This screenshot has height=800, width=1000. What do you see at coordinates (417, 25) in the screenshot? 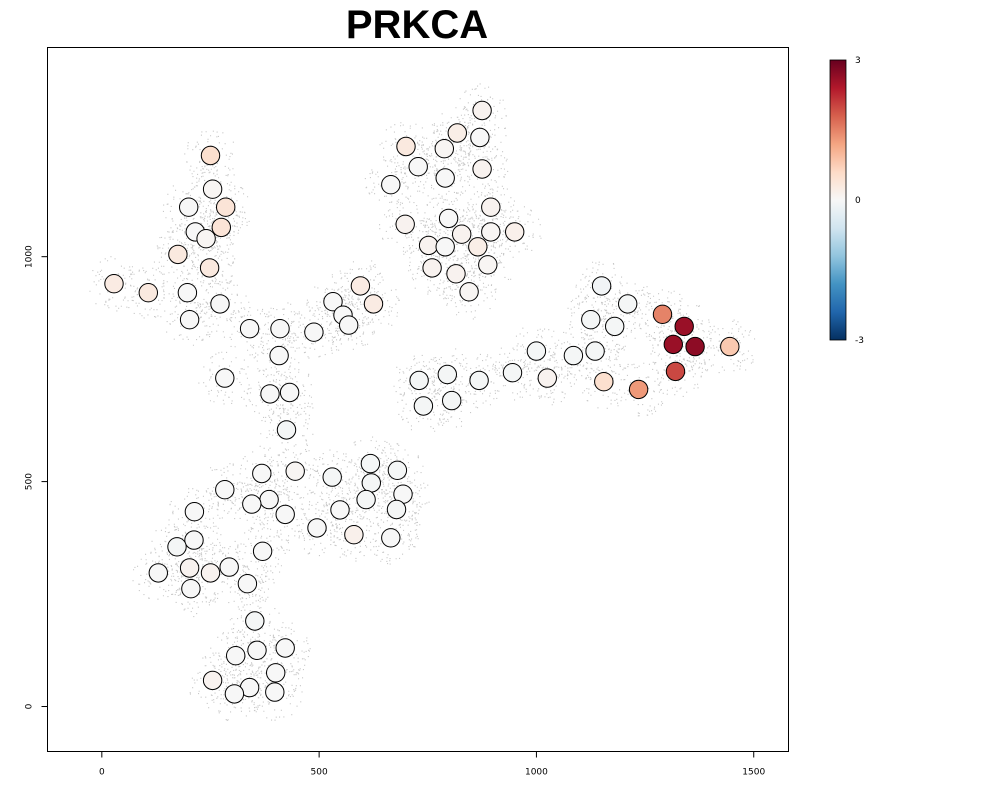
I see `chart-title: PRKCA` at bounding box center [417, 25].